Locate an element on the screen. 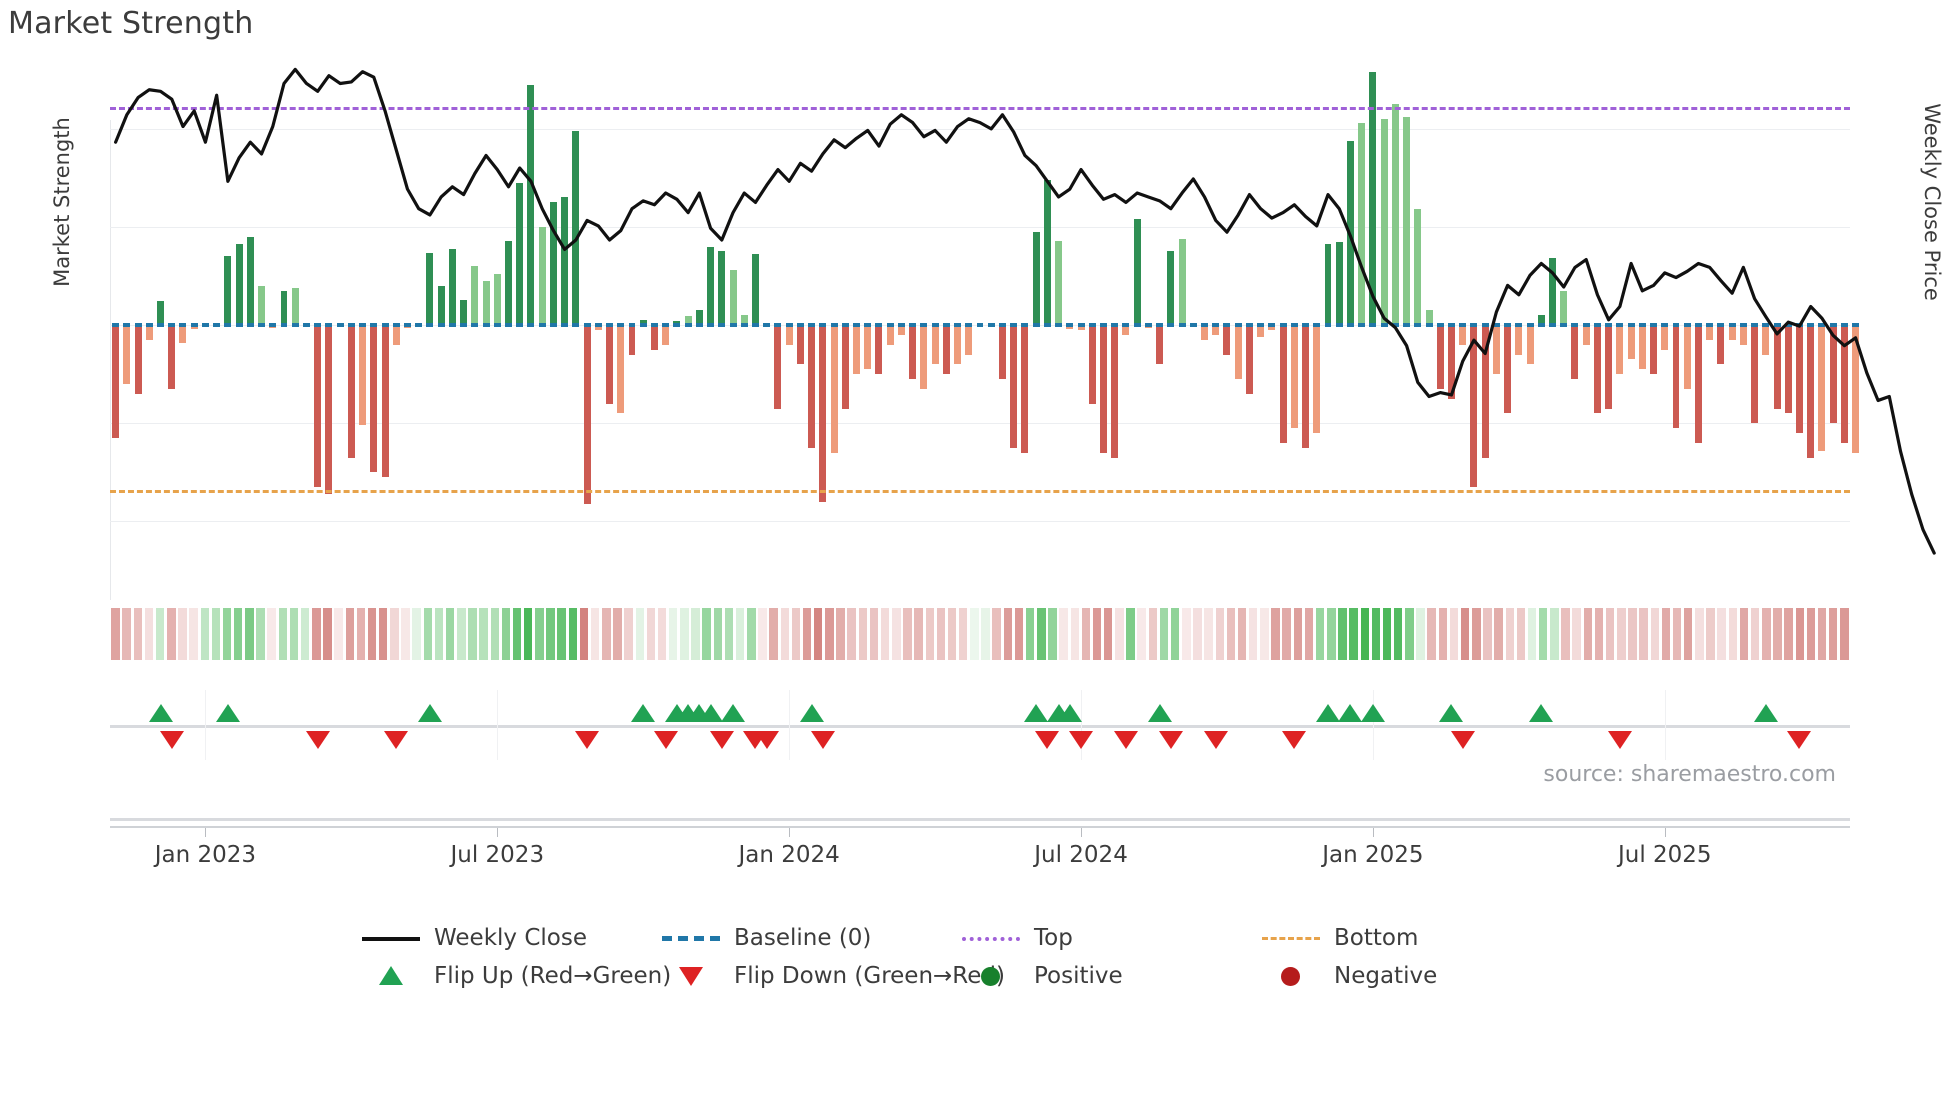  legend-item-bottom: Bottom is located at coordinates (1339, 938).